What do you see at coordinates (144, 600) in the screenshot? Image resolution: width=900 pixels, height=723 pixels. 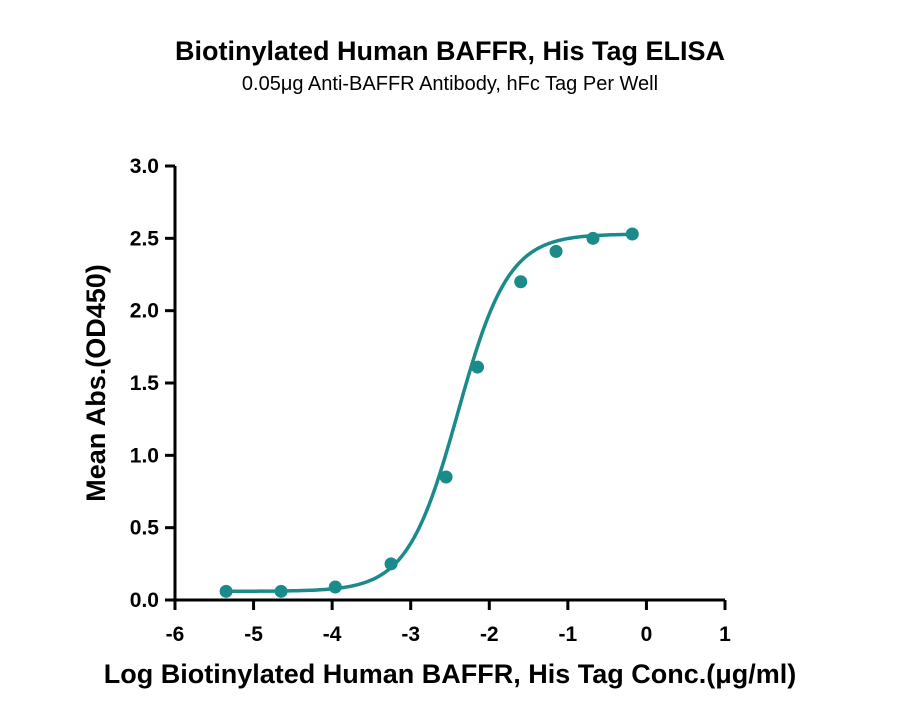 I see `y-tick-label: 0.0` at bounding box center [144, 600].